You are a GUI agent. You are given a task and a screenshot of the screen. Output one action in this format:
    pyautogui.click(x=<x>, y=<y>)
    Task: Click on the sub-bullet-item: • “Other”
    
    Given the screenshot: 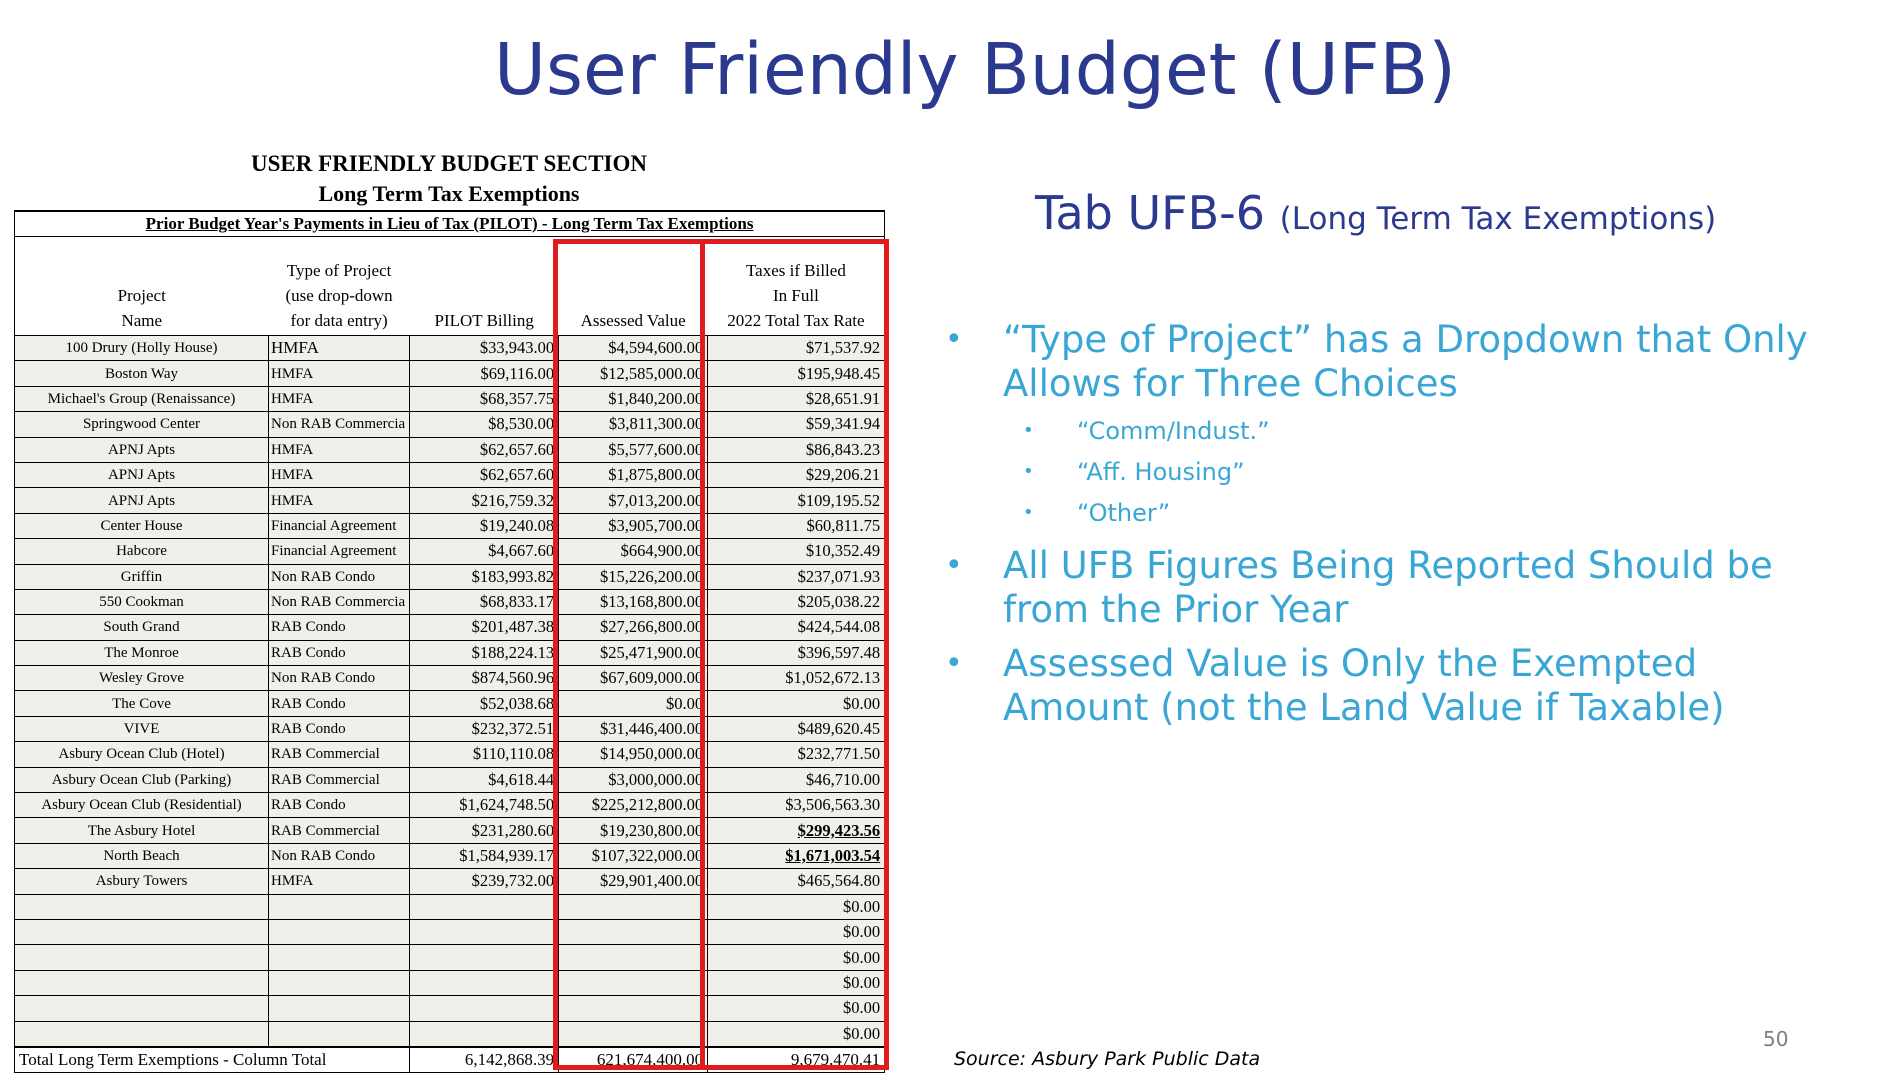 What is the action you would take?
    pyautogui.click(x=1395, y=513)
    